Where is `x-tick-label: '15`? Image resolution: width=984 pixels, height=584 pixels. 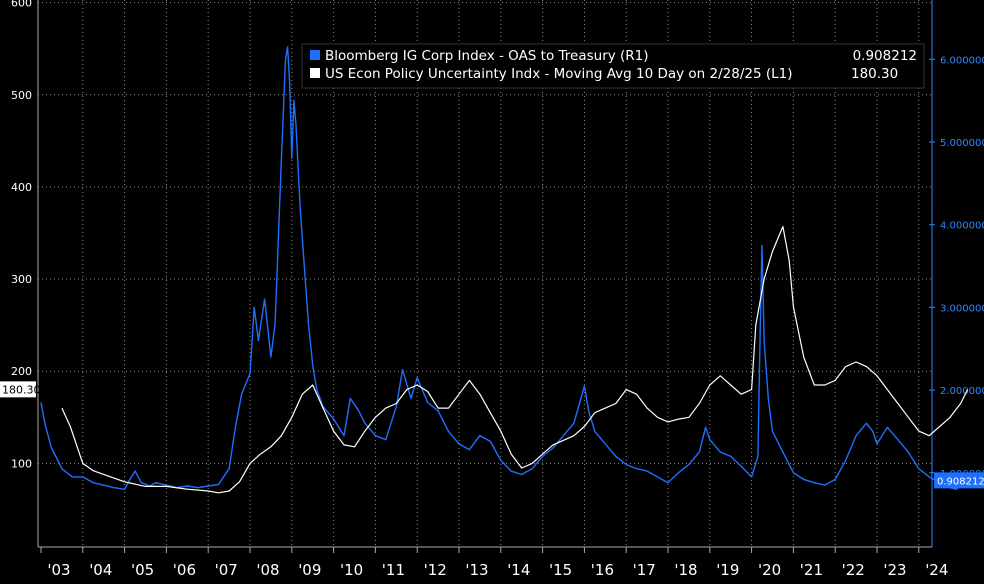 x-tick-label: '15 is located at coordinates (560, 570).